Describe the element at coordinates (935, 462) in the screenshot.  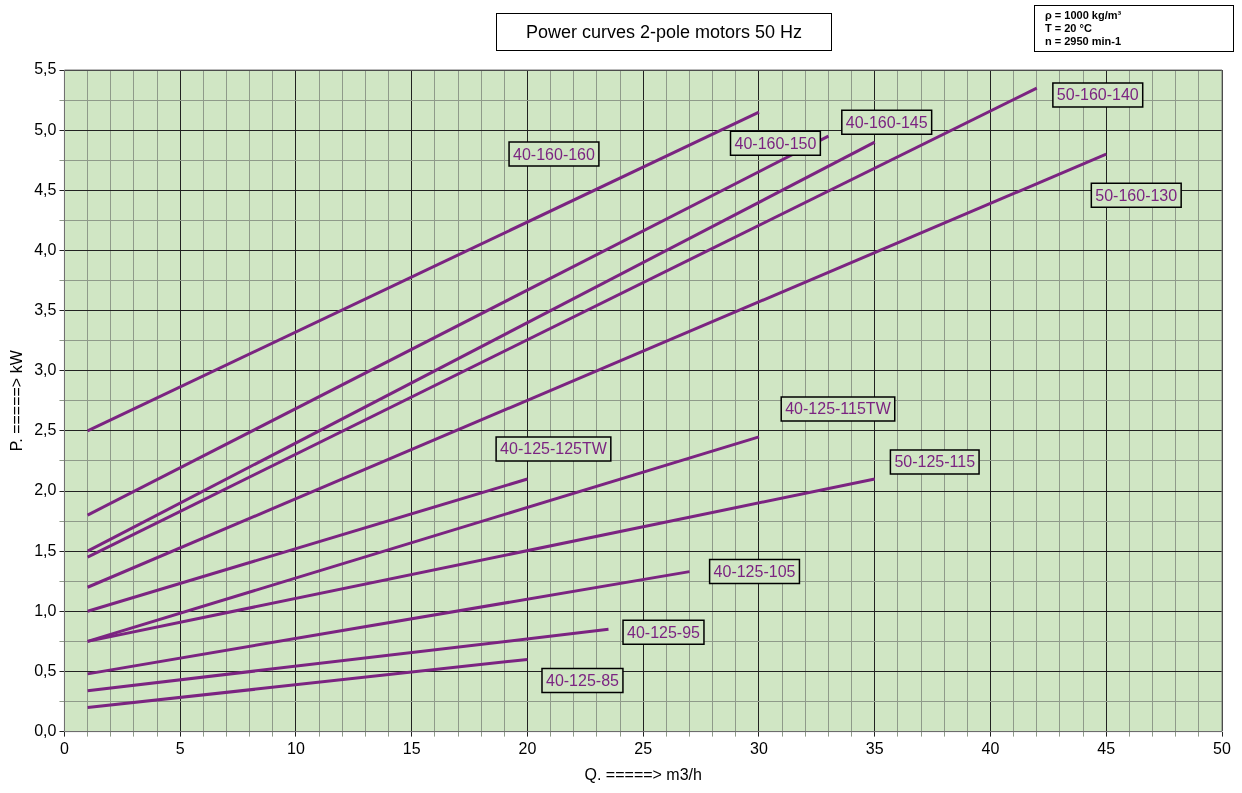
I see `series-label: 50-125-115` at that location.